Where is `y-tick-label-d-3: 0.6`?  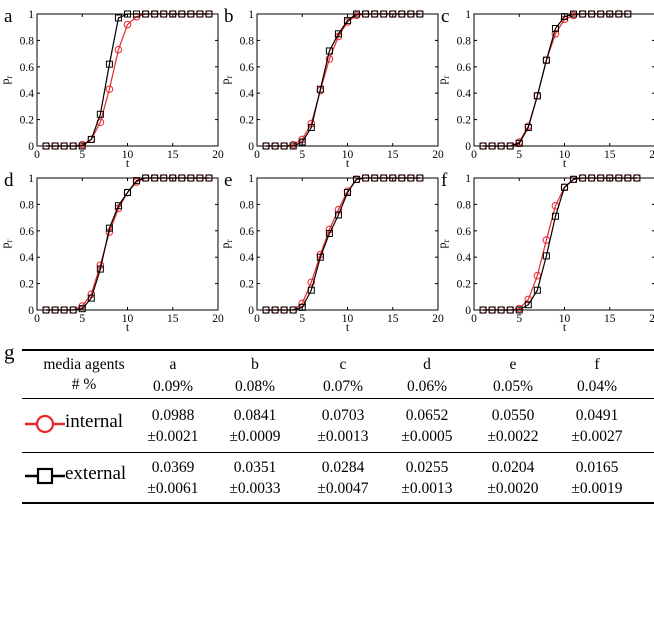
y-tick-label-d-3: 0.6 is located at coordinates (27, 232).